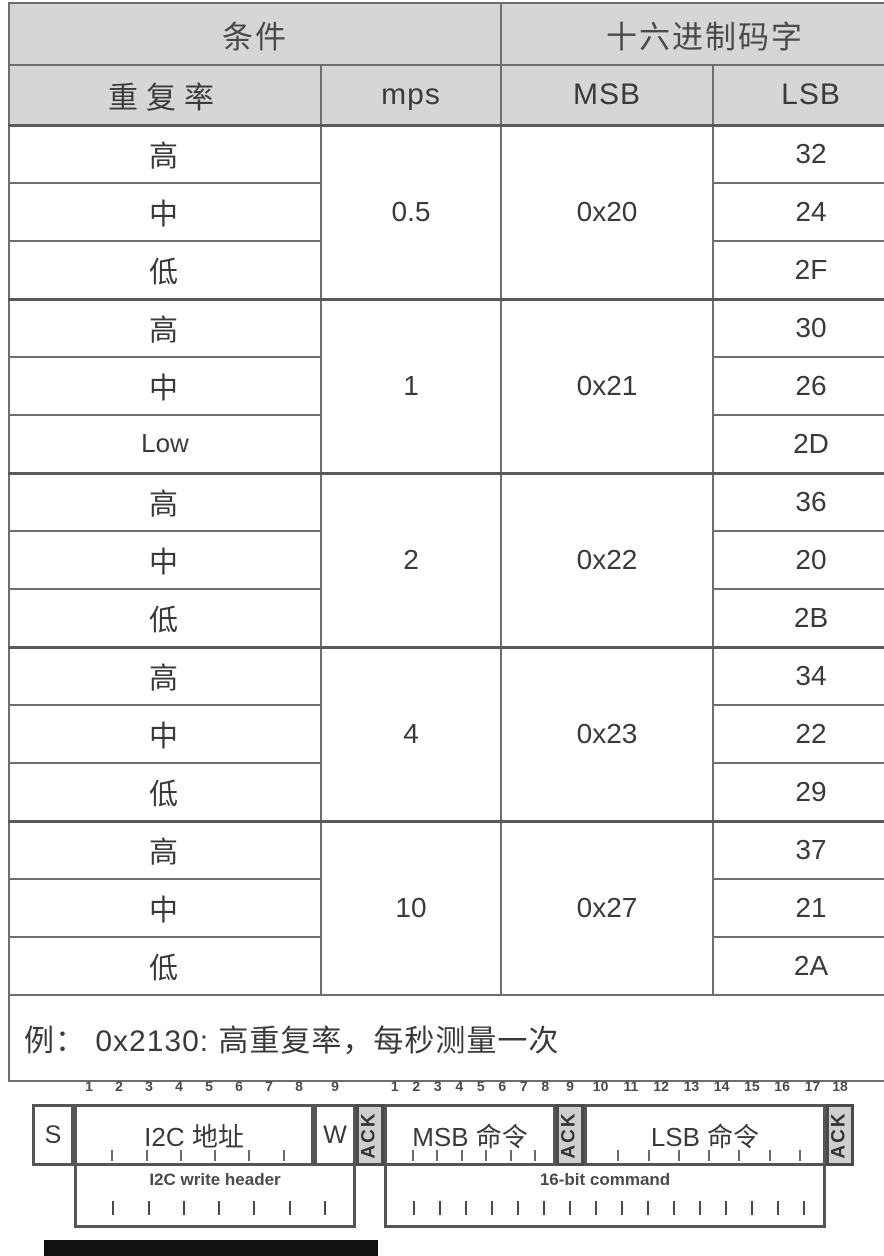 The width and height of the screenshot is (884, 1256). Describe the element at coordinates (211, 1248) in the screenshot. I see `scan-artifact-bar` at that location.